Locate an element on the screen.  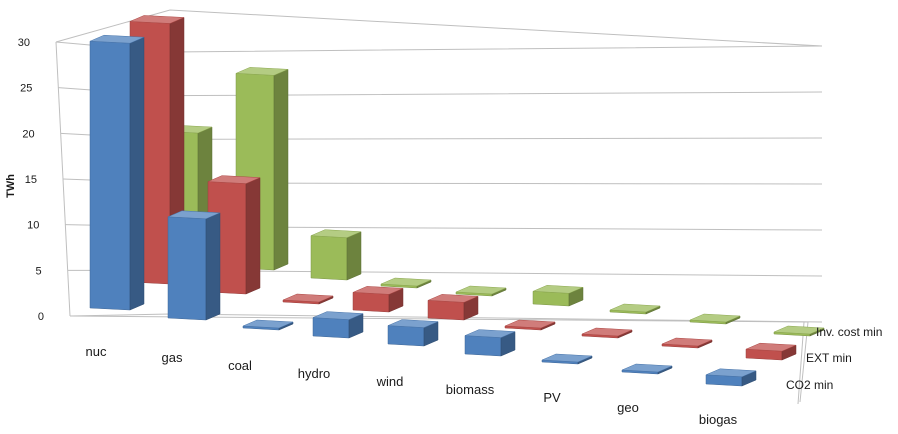
bar-co2-min-gas is located at coordinates (194, 265).